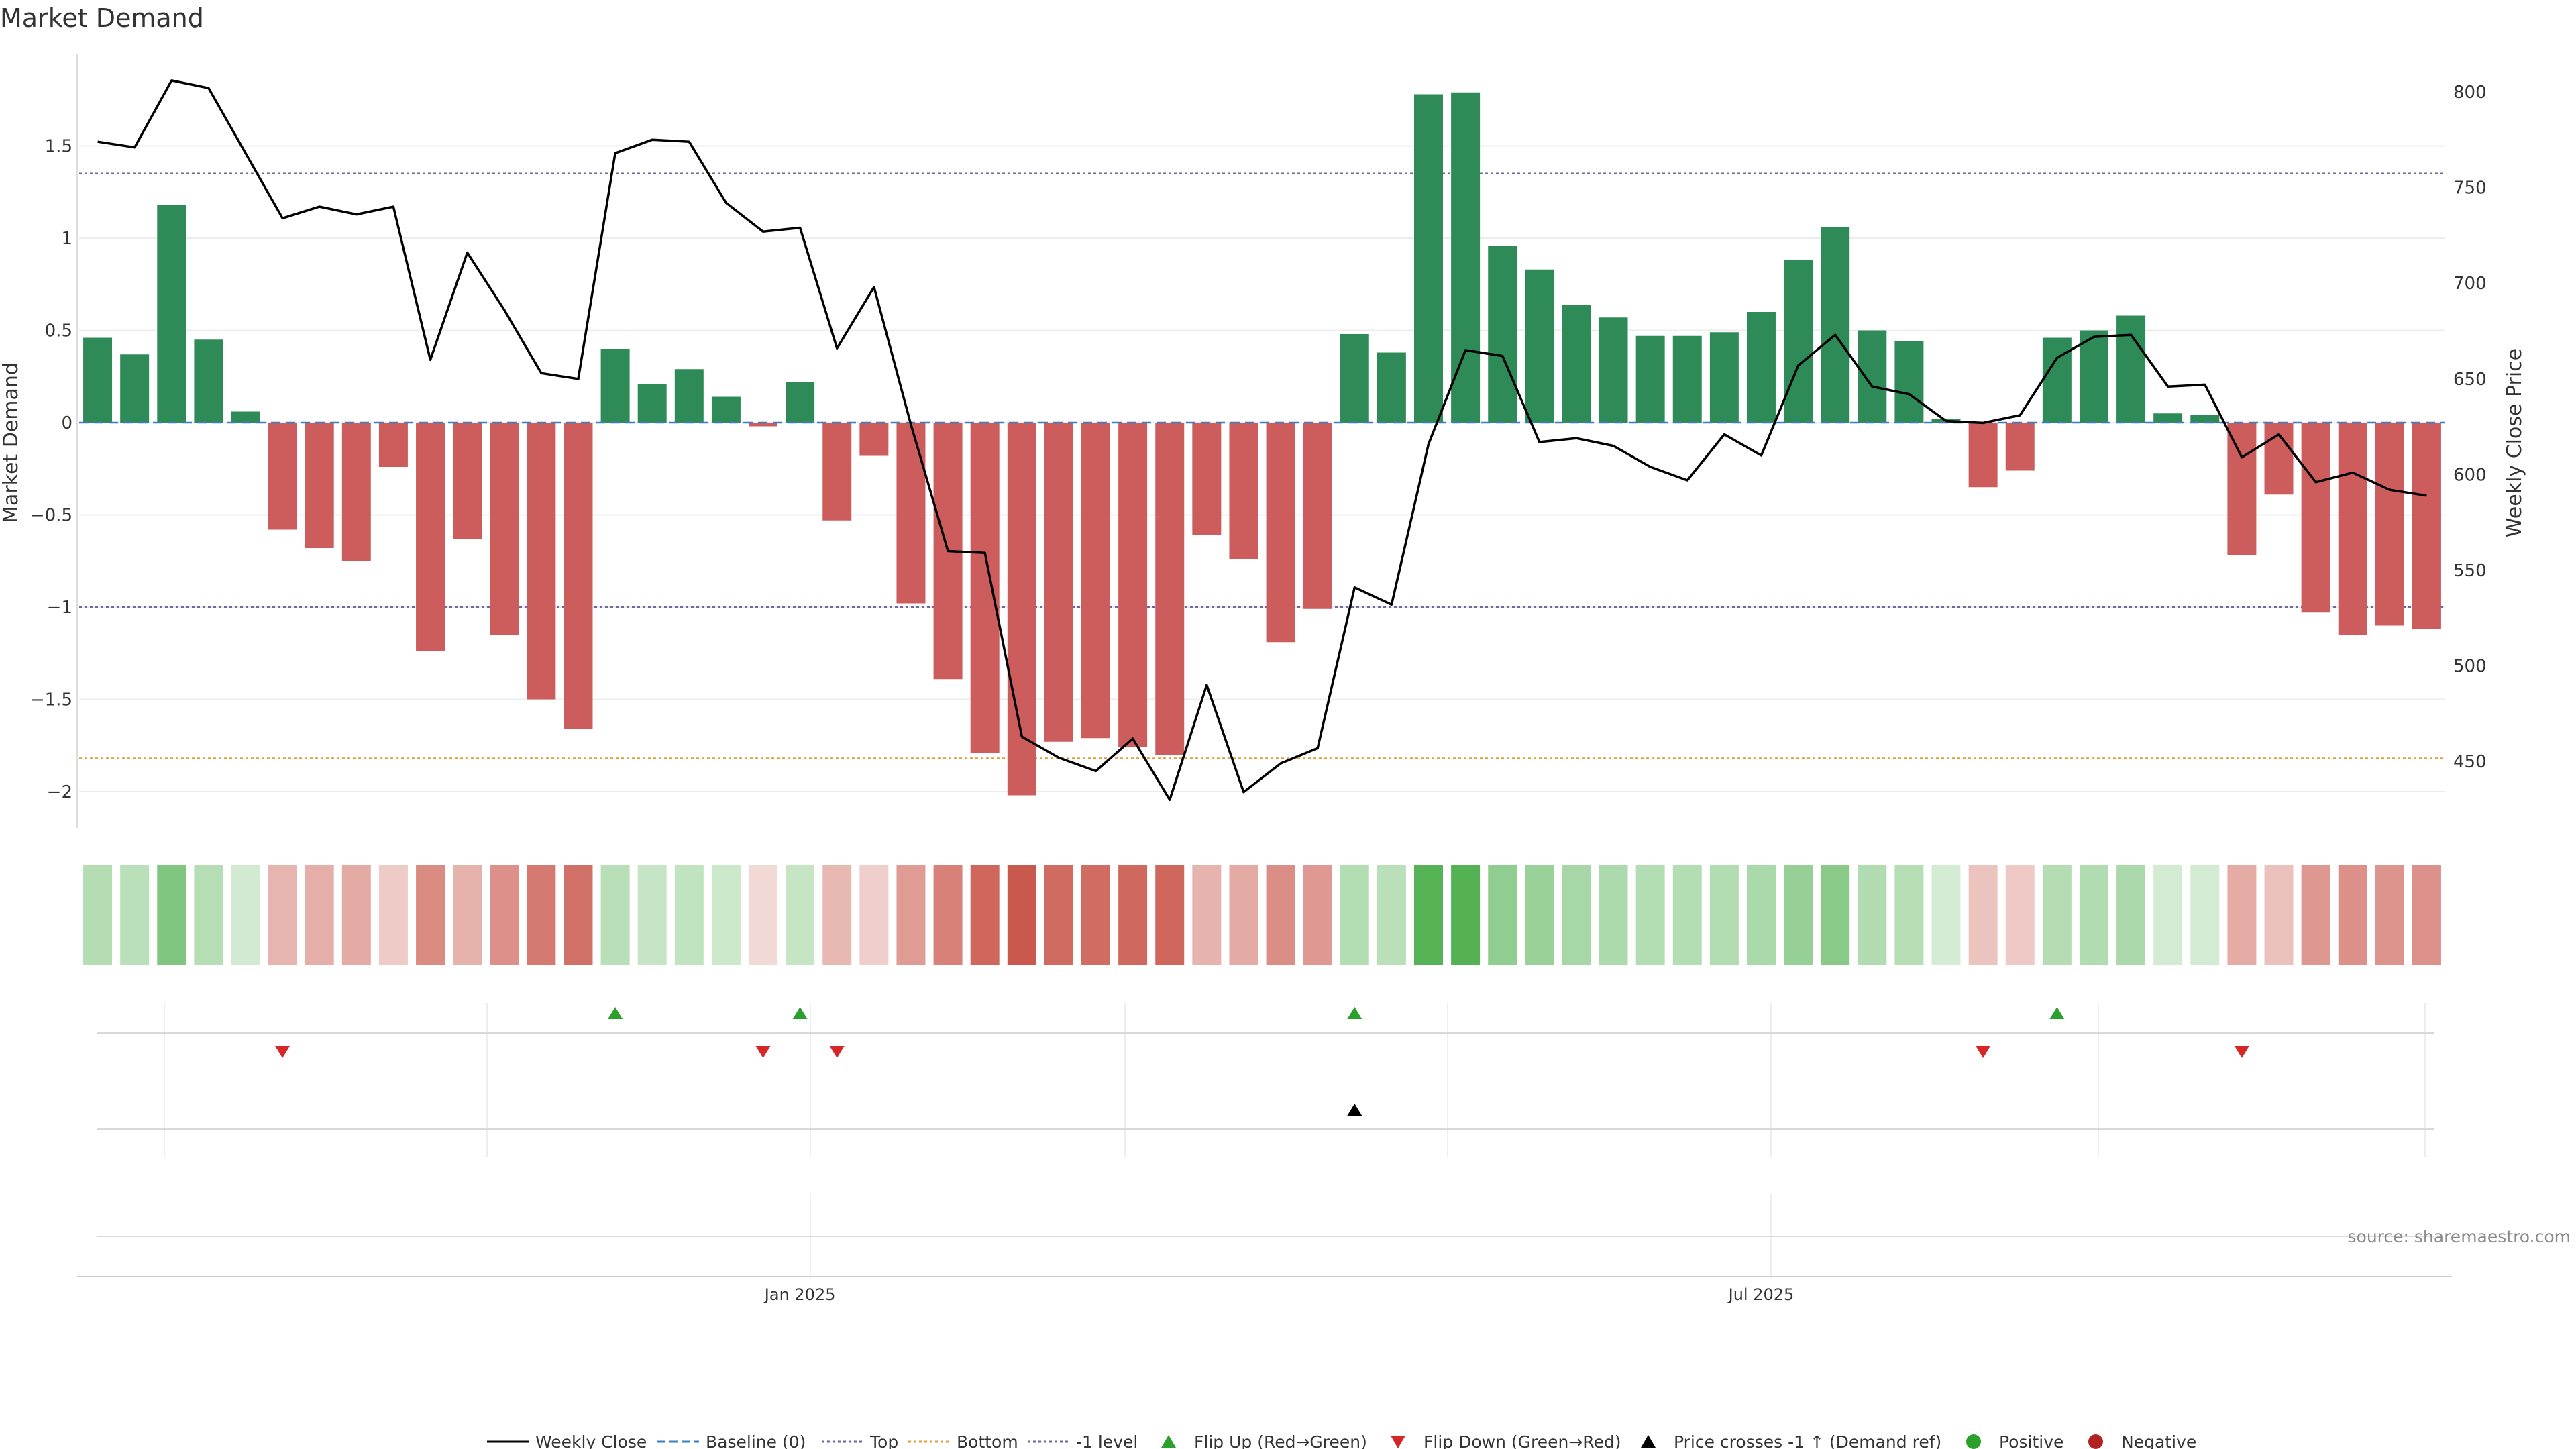 Image resolution: width=2576 pixels, height=1449 pixels. Describe the element at coordinates (58, 331) in the screenshot. I see `y-tick-label: 0.5` at that location.